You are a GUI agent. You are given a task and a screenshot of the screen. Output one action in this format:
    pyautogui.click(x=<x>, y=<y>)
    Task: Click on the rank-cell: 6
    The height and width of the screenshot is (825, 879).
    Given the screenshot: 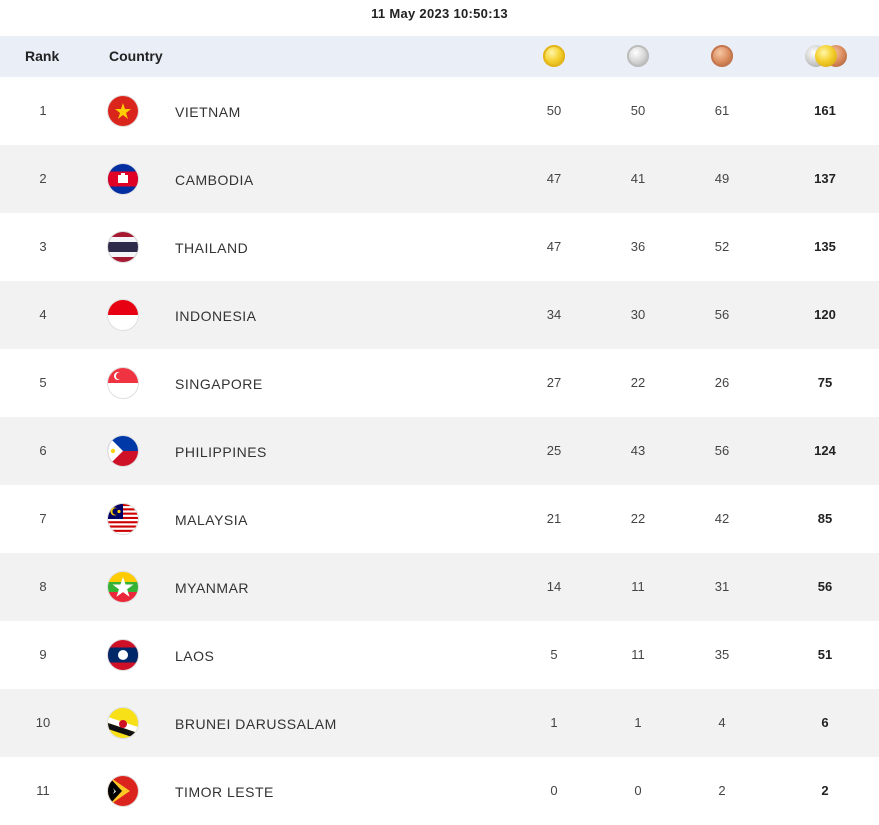 What is the action you would take?
    pyautogui.click(x=43, y=450)
    